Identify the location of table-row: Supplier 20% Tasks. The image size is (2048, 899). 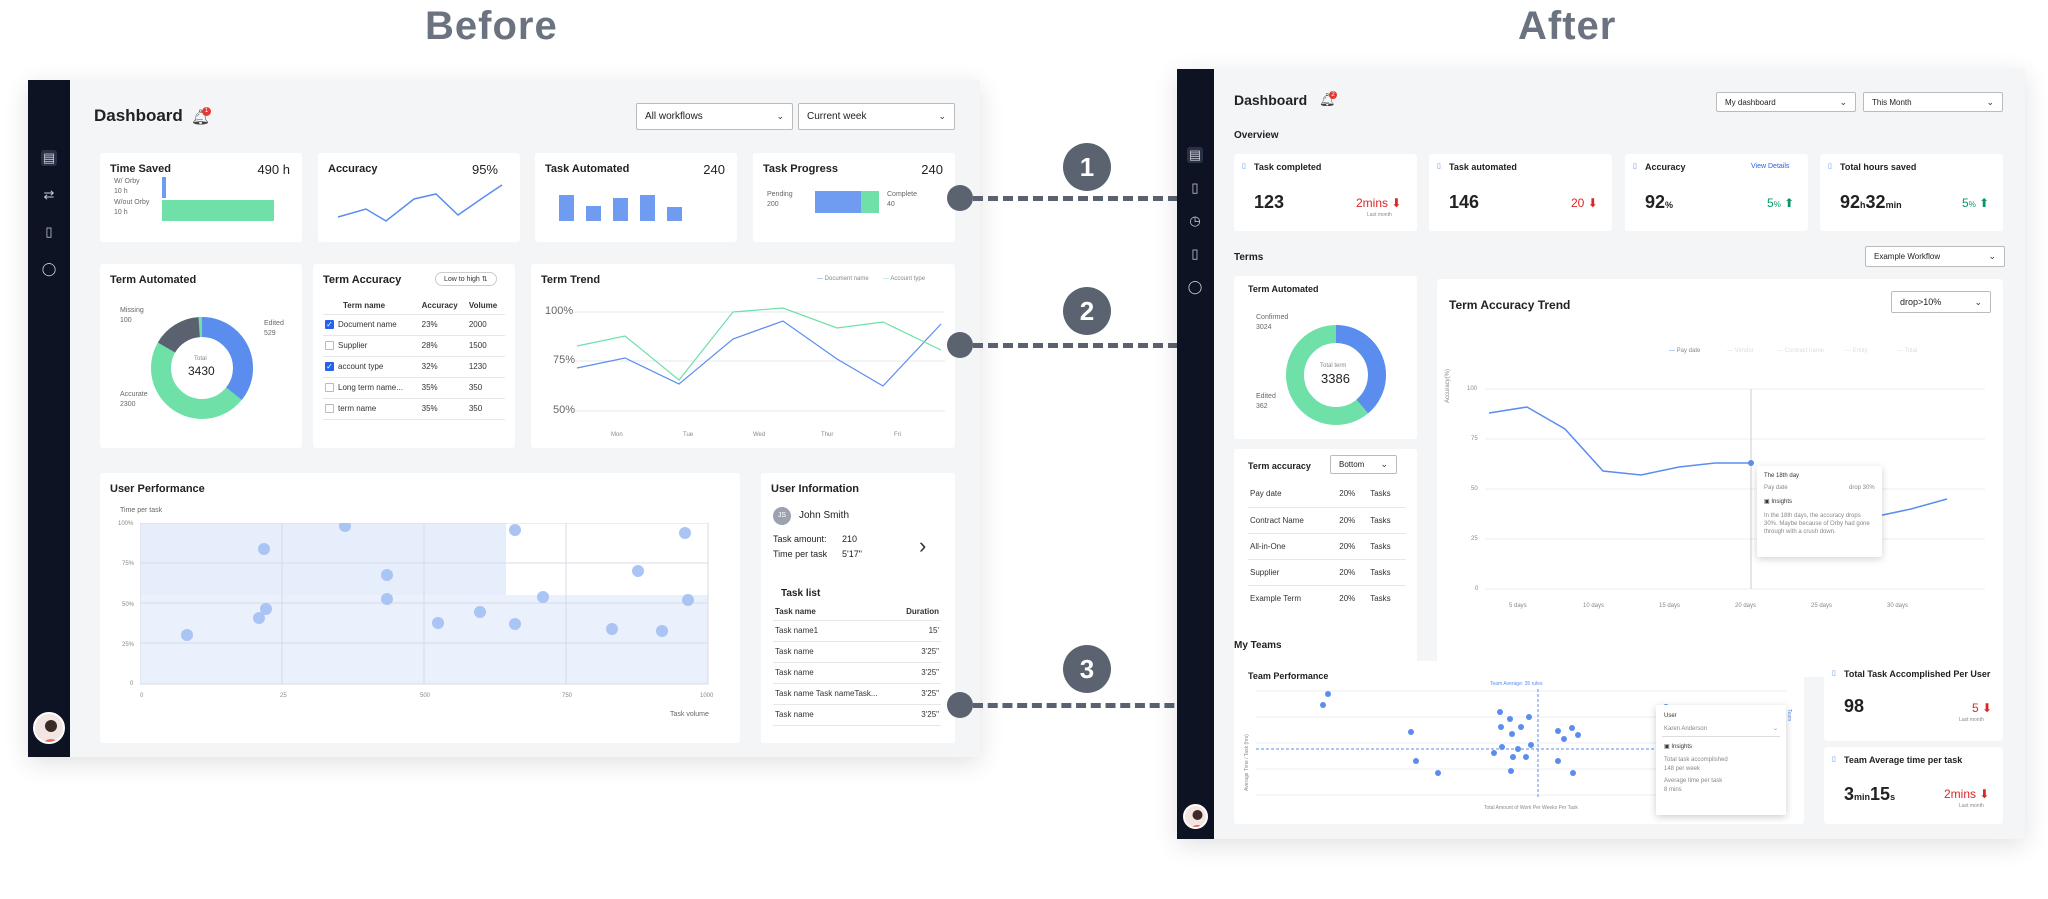
(1327, 572).